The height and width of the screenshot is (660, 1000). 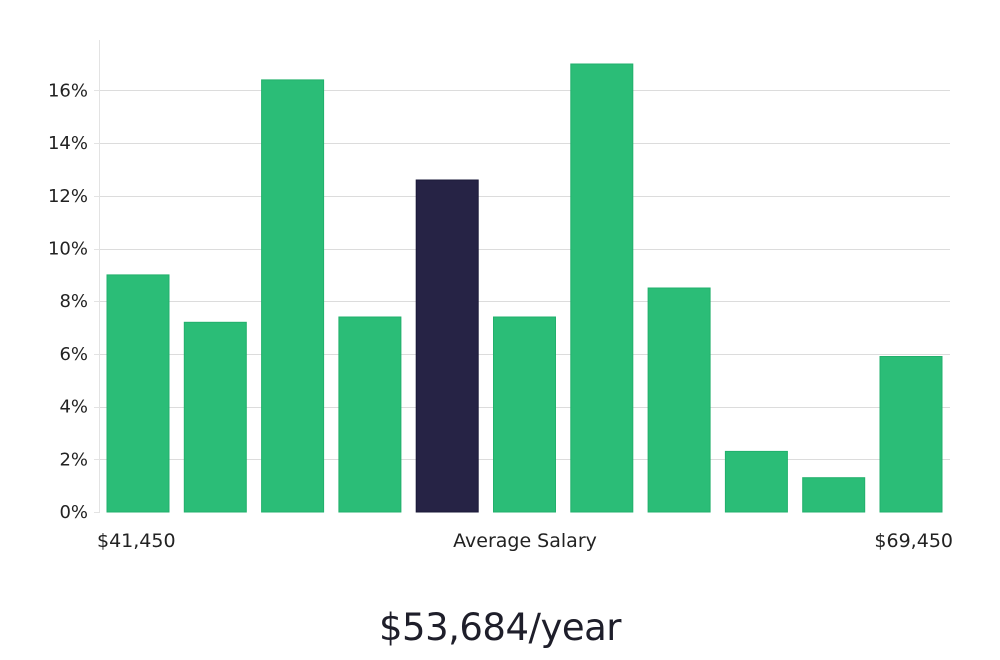 What do you see at coordinates (73, 459) in the screenshot?
I see `y-tick-label: 2%` at bounding box center [73, 459].